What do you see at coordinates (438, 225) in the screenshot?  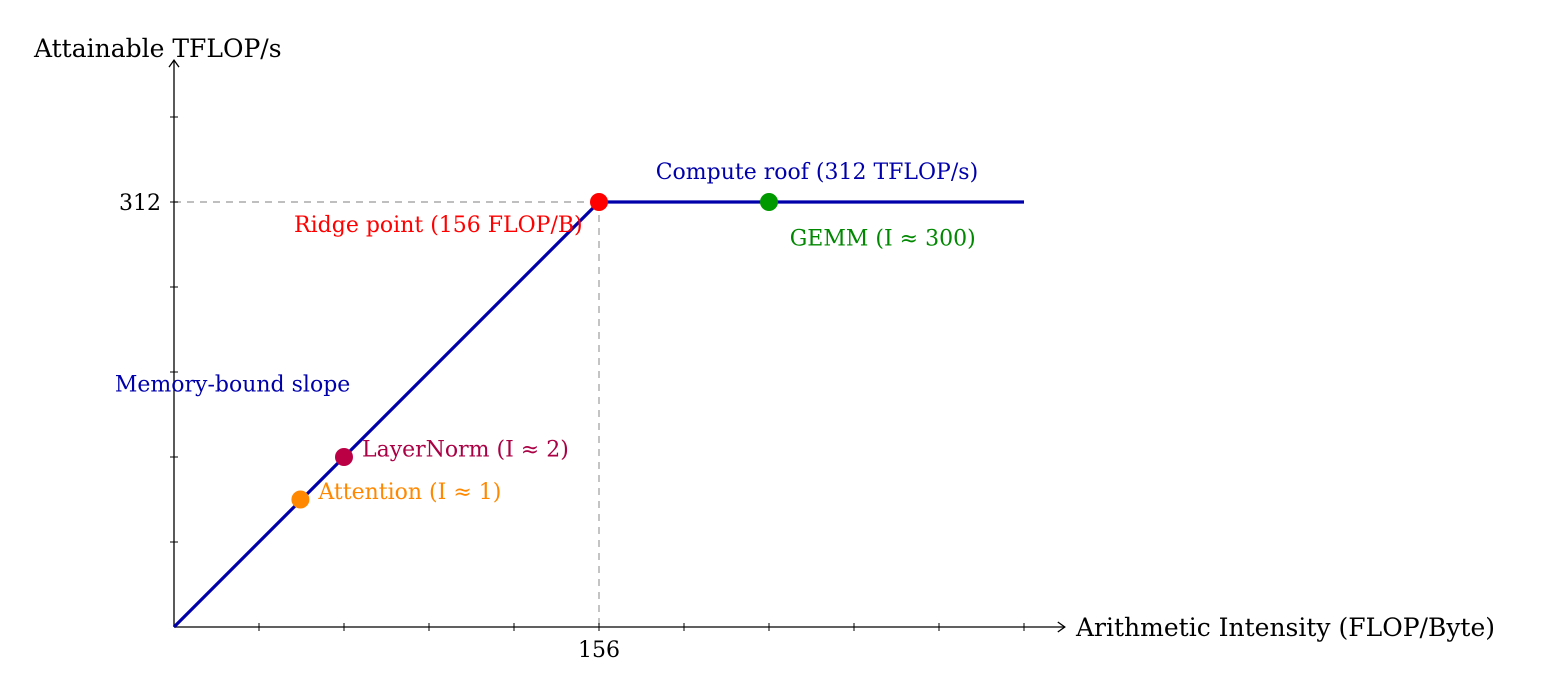 I see `annotation-ridge: Ridge point (156 FLOP/B)` at bounding box center [438, 225].